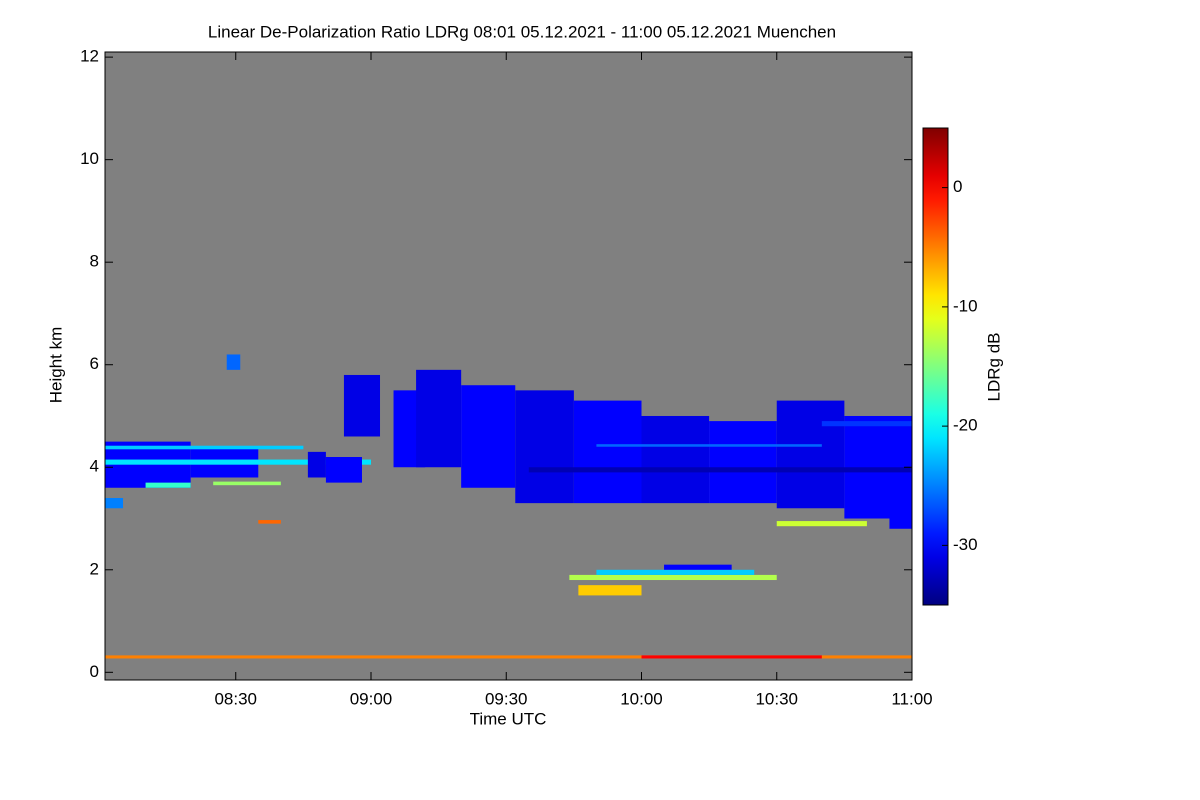 The height and width of the screenshot is (800, 1200). Describe the element at coordinates (957, 186) in the screenshot. I see `colorbar-tick-label: 0` at that location.